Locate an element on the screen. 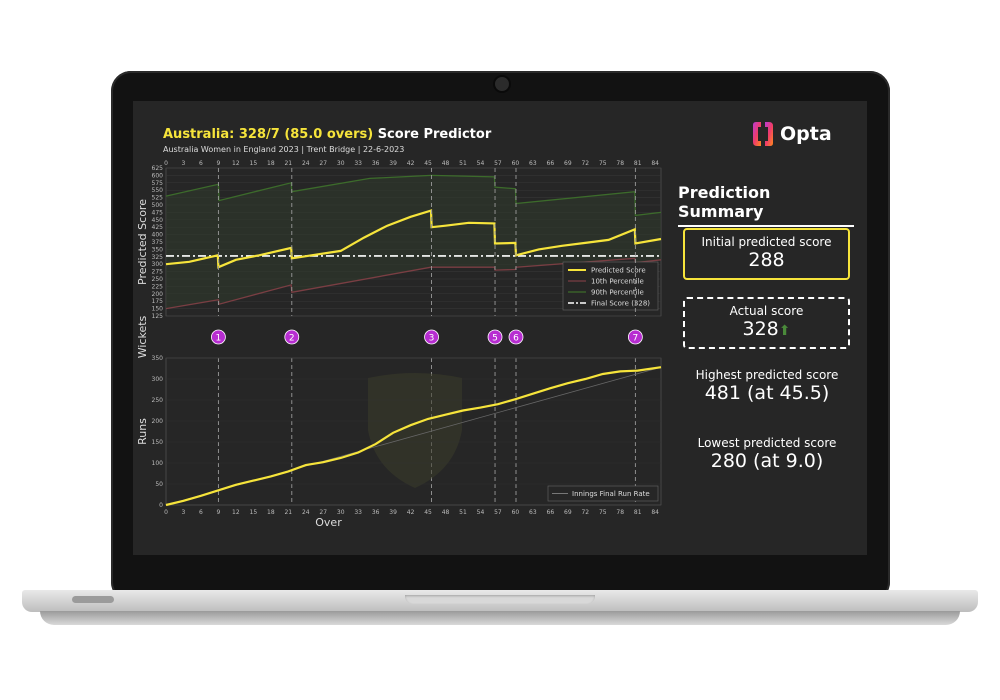  bottom-x-tick-label: 12 is located at coordinates (236, 512).